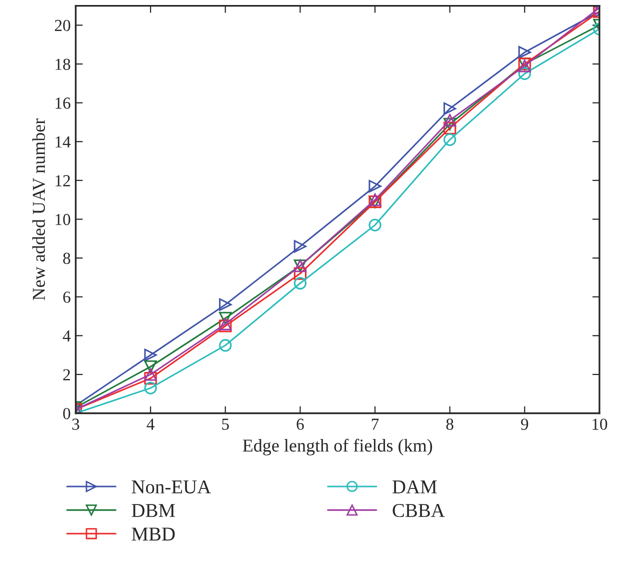 The width and height of the screenshot is (631, 578). Describe the element at coordinates (153, 510) in the screenshot. I see `legend-label: DBM` at that location.